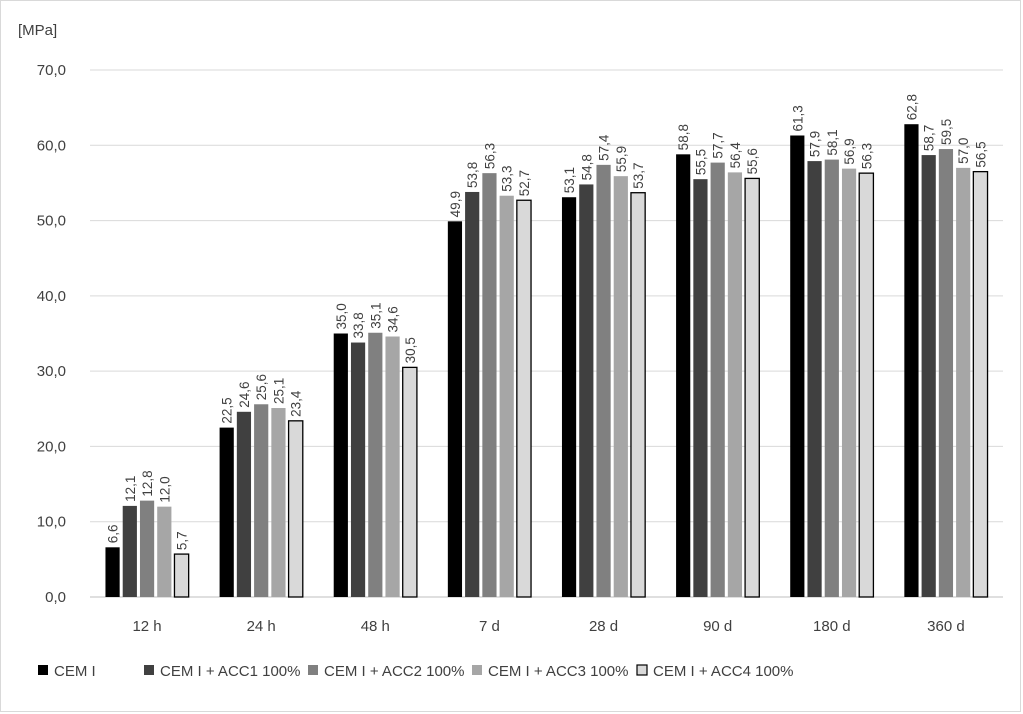 Image resolution: width=1023 pixels, height=714 pixels. Describe the element at coordinates (394, 671) in the screenshot. I see `legend-label: CEM I + ACC2 100%` at that location.